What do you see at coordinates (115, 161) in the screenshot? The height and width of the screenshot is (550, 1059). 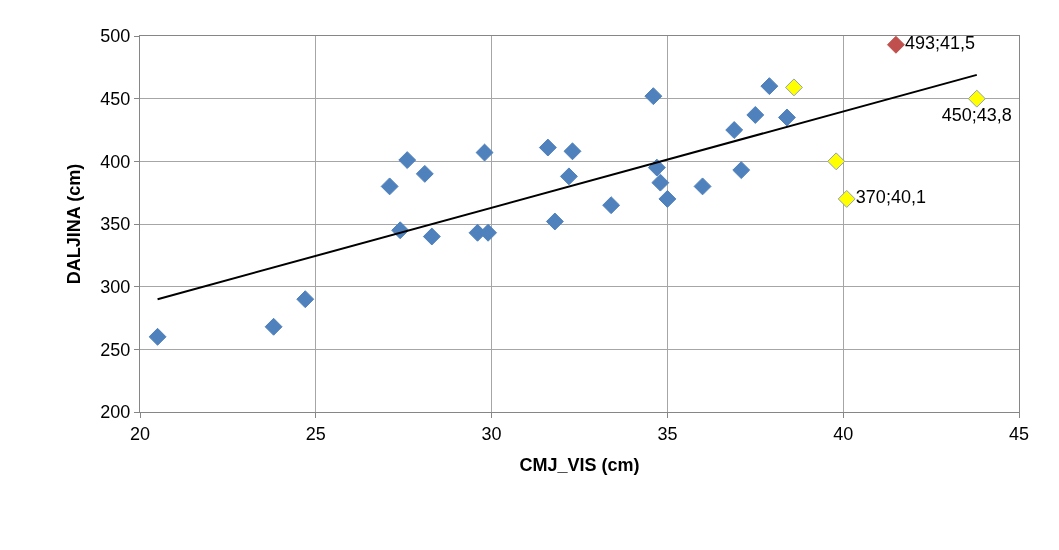 I see `y-tick-label: 400` at bounding box center [115, 161].